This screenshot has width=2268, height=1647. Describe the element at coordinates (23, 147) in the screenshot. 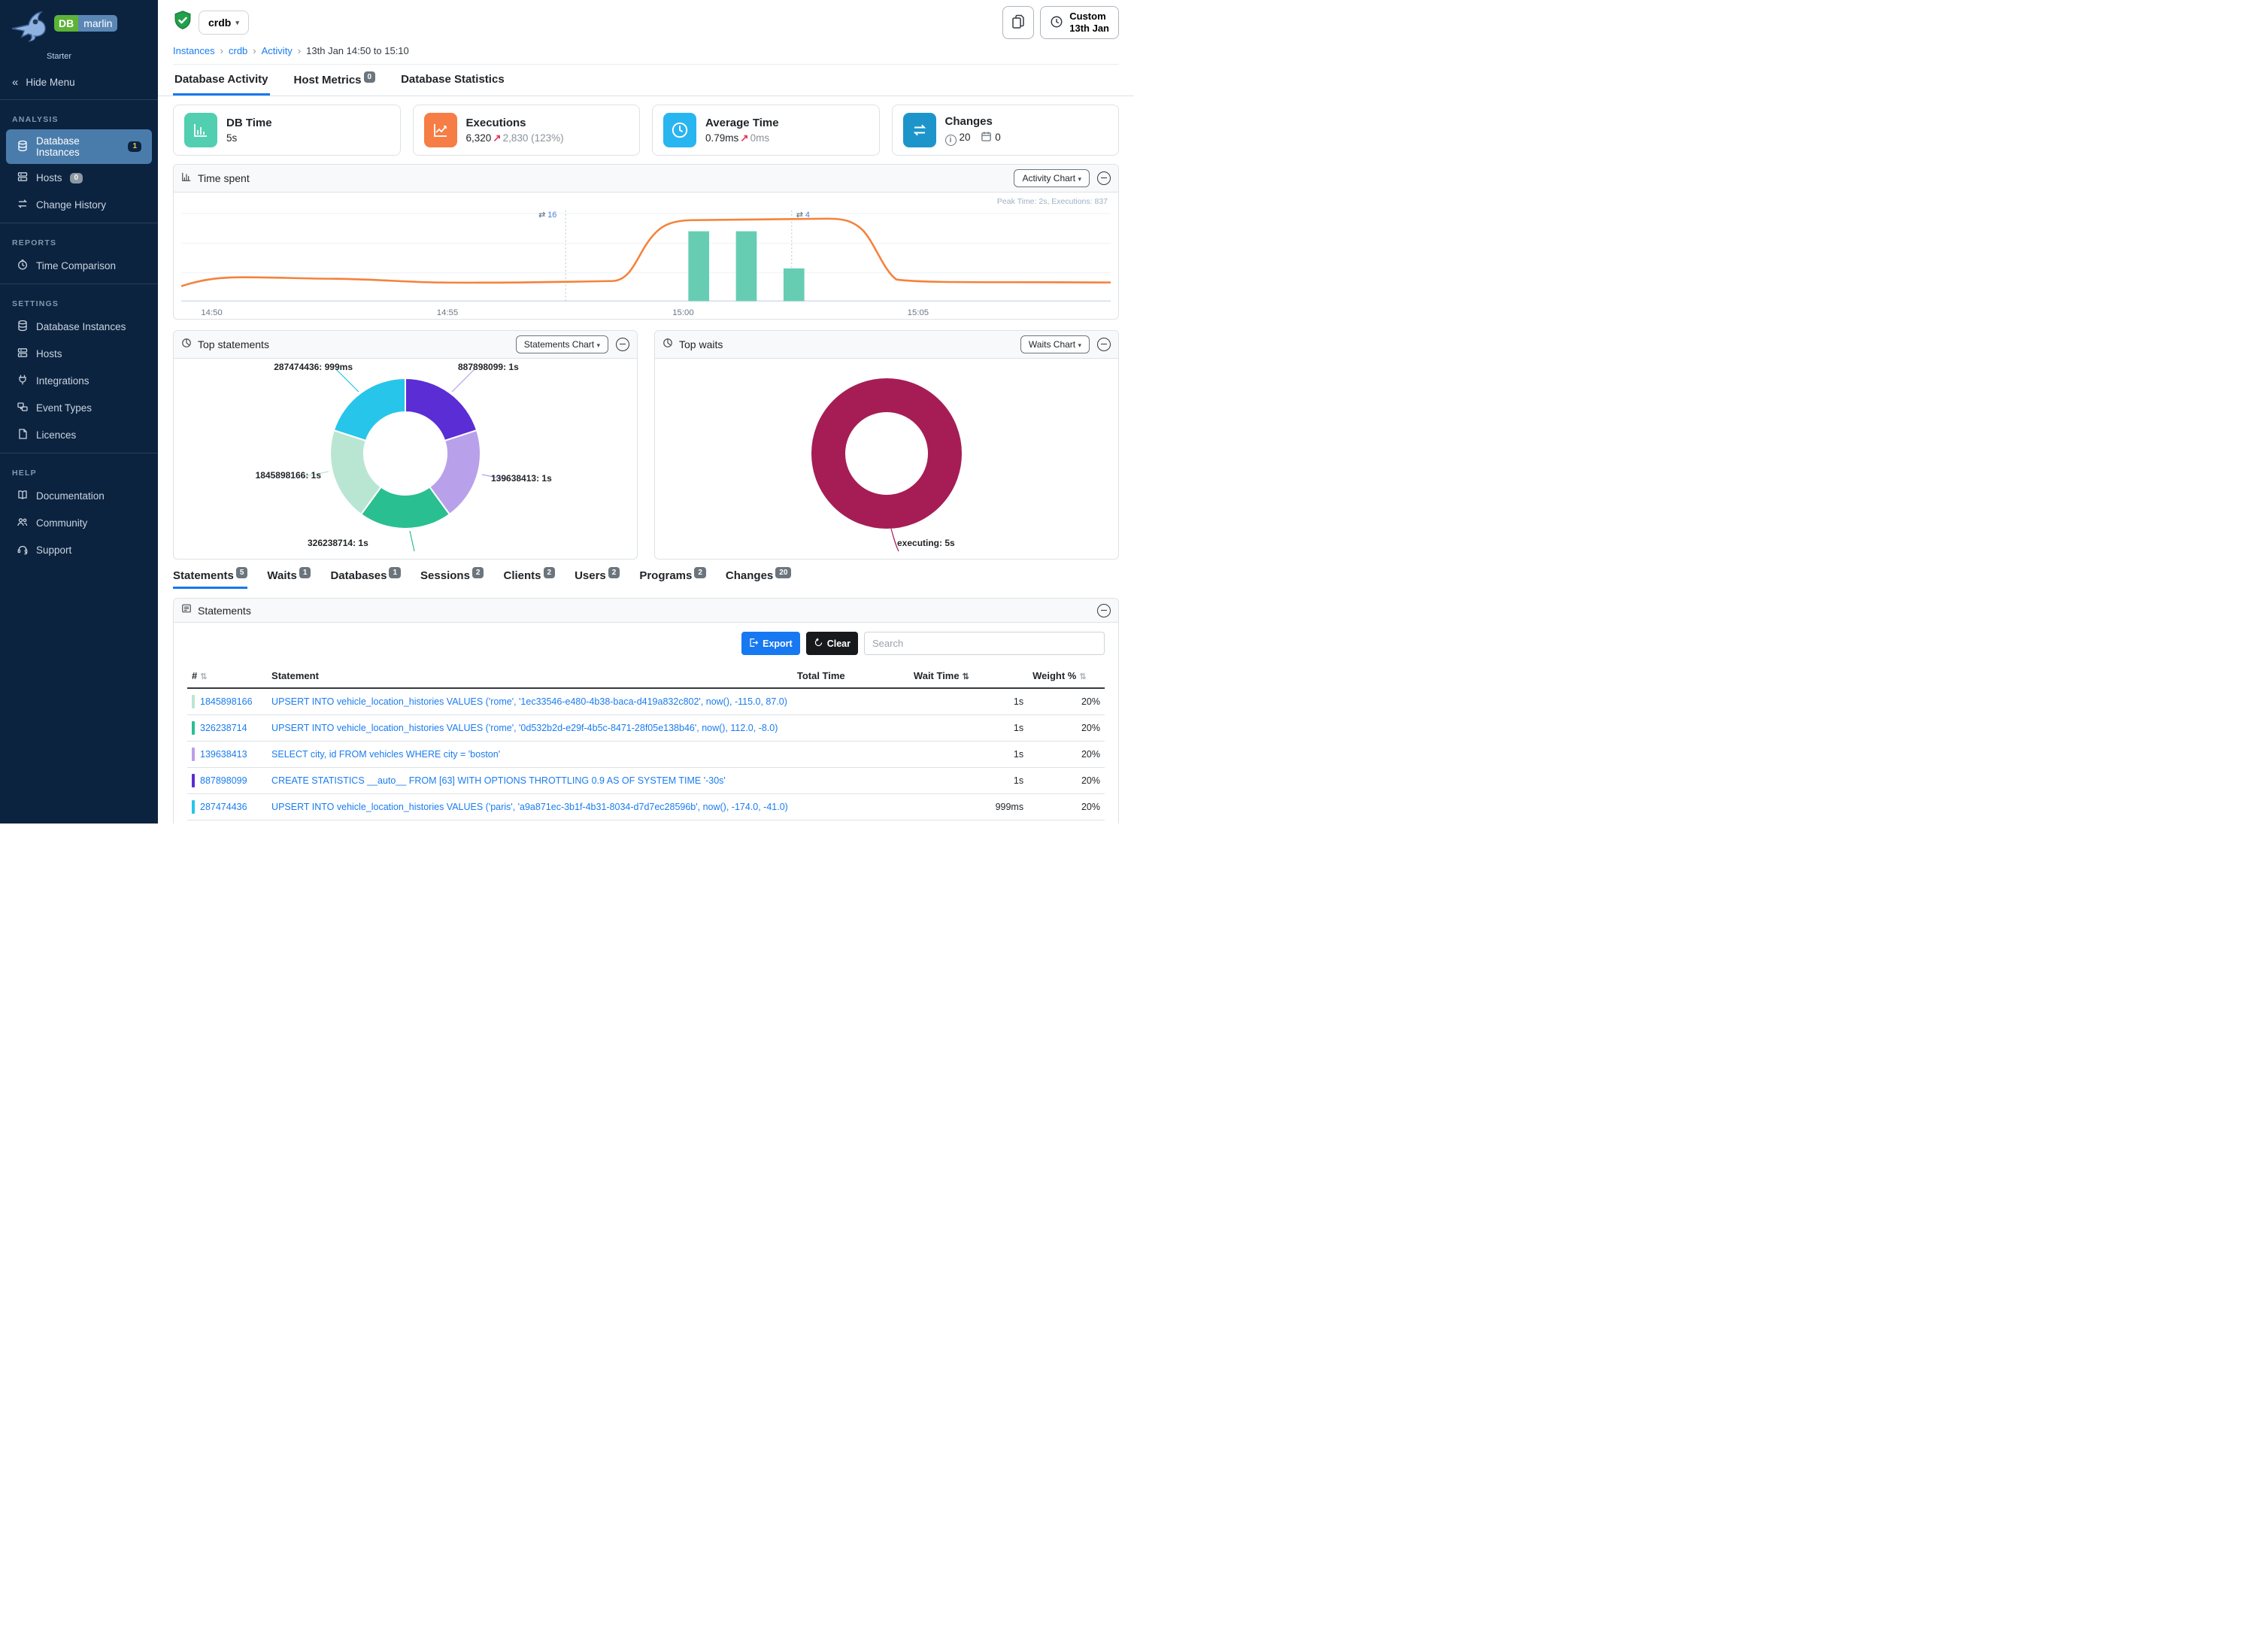

I see `database-icon` at that location.